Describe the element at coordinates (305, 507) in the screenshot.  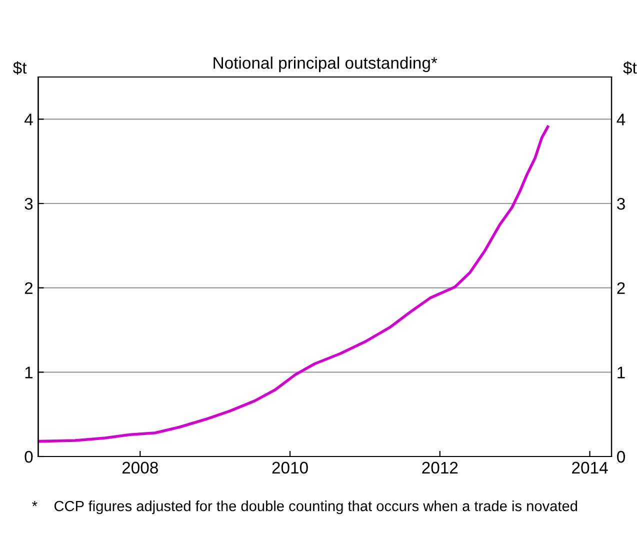
I see `text: * CCP figures adjusted for the double counting that occurs when a trade is novated` at that location.